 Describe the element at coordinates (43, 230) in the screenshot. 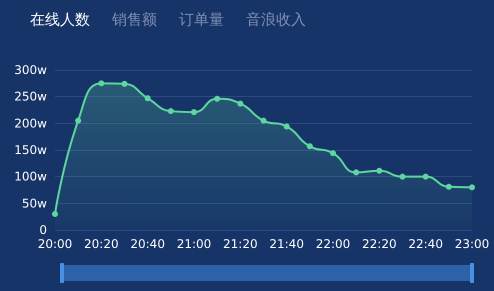

I see `y-tick-label: 0` at that location.